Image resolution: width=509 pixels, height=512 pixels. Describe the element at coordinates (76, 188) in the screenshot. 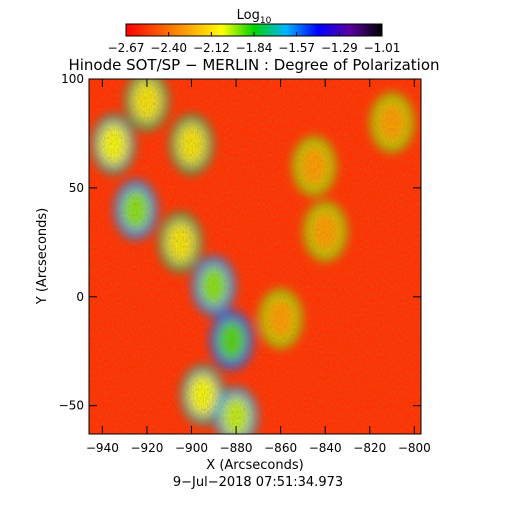

I see `y-tick-label: 50` at that location.